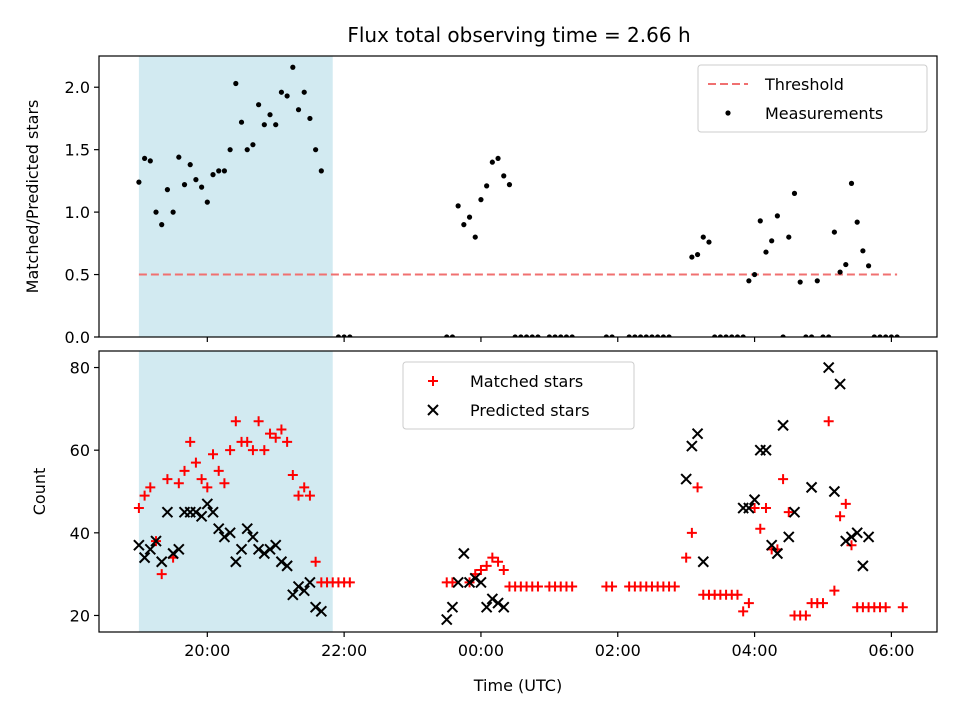 The width and height of the screenshot is (960, 720). Describe the element at coordinates (481, 650) in the screenshot. I see `x-tick-label: 00:00` at that location.